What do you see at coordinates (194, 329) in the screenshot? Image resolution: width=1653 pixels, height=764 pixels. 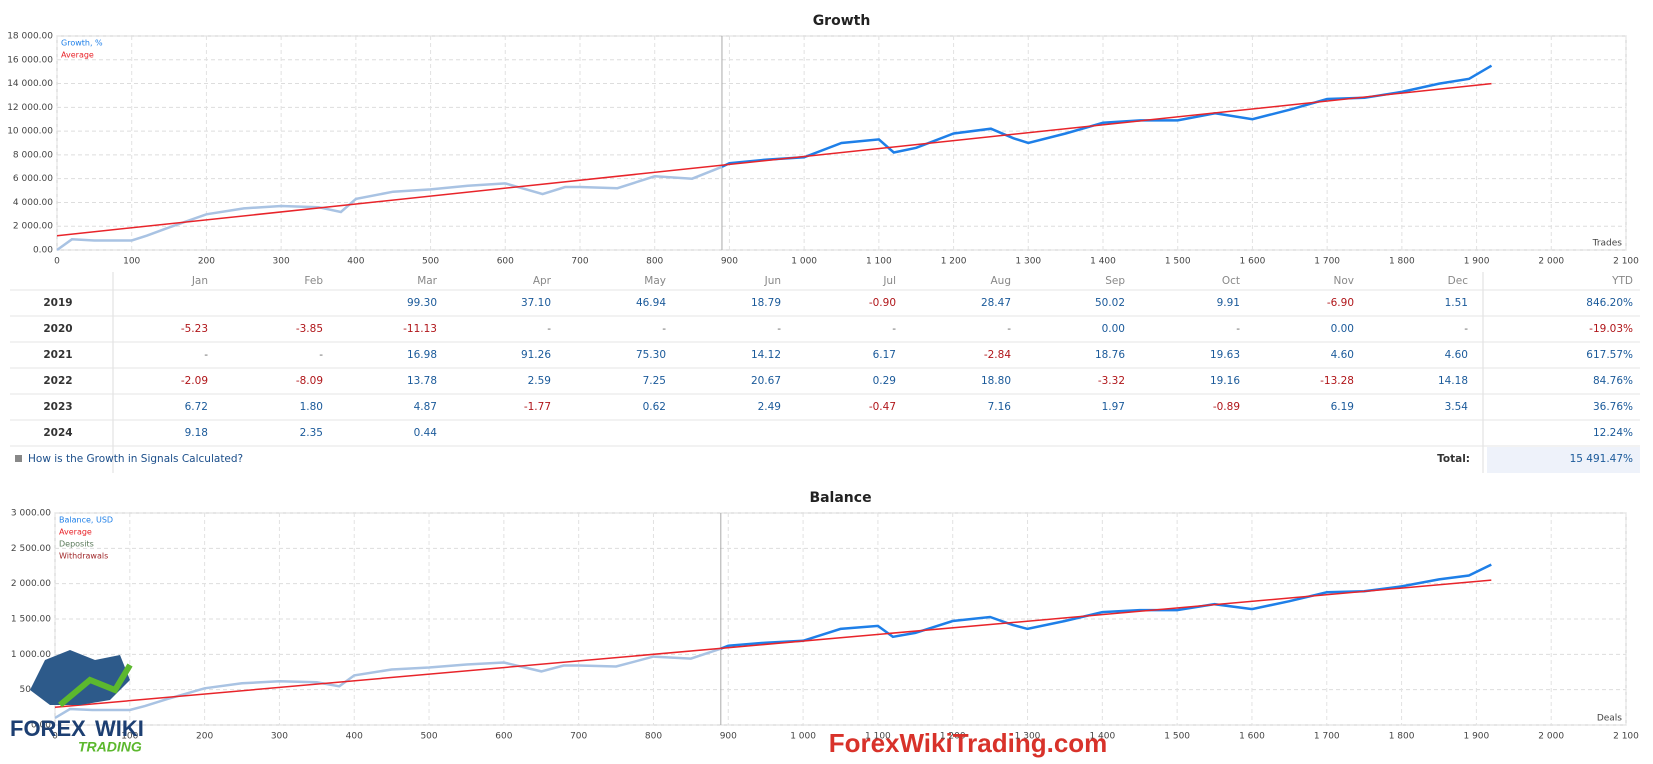 I see `month-cell: -5.23` at bounding box center [194, 329].